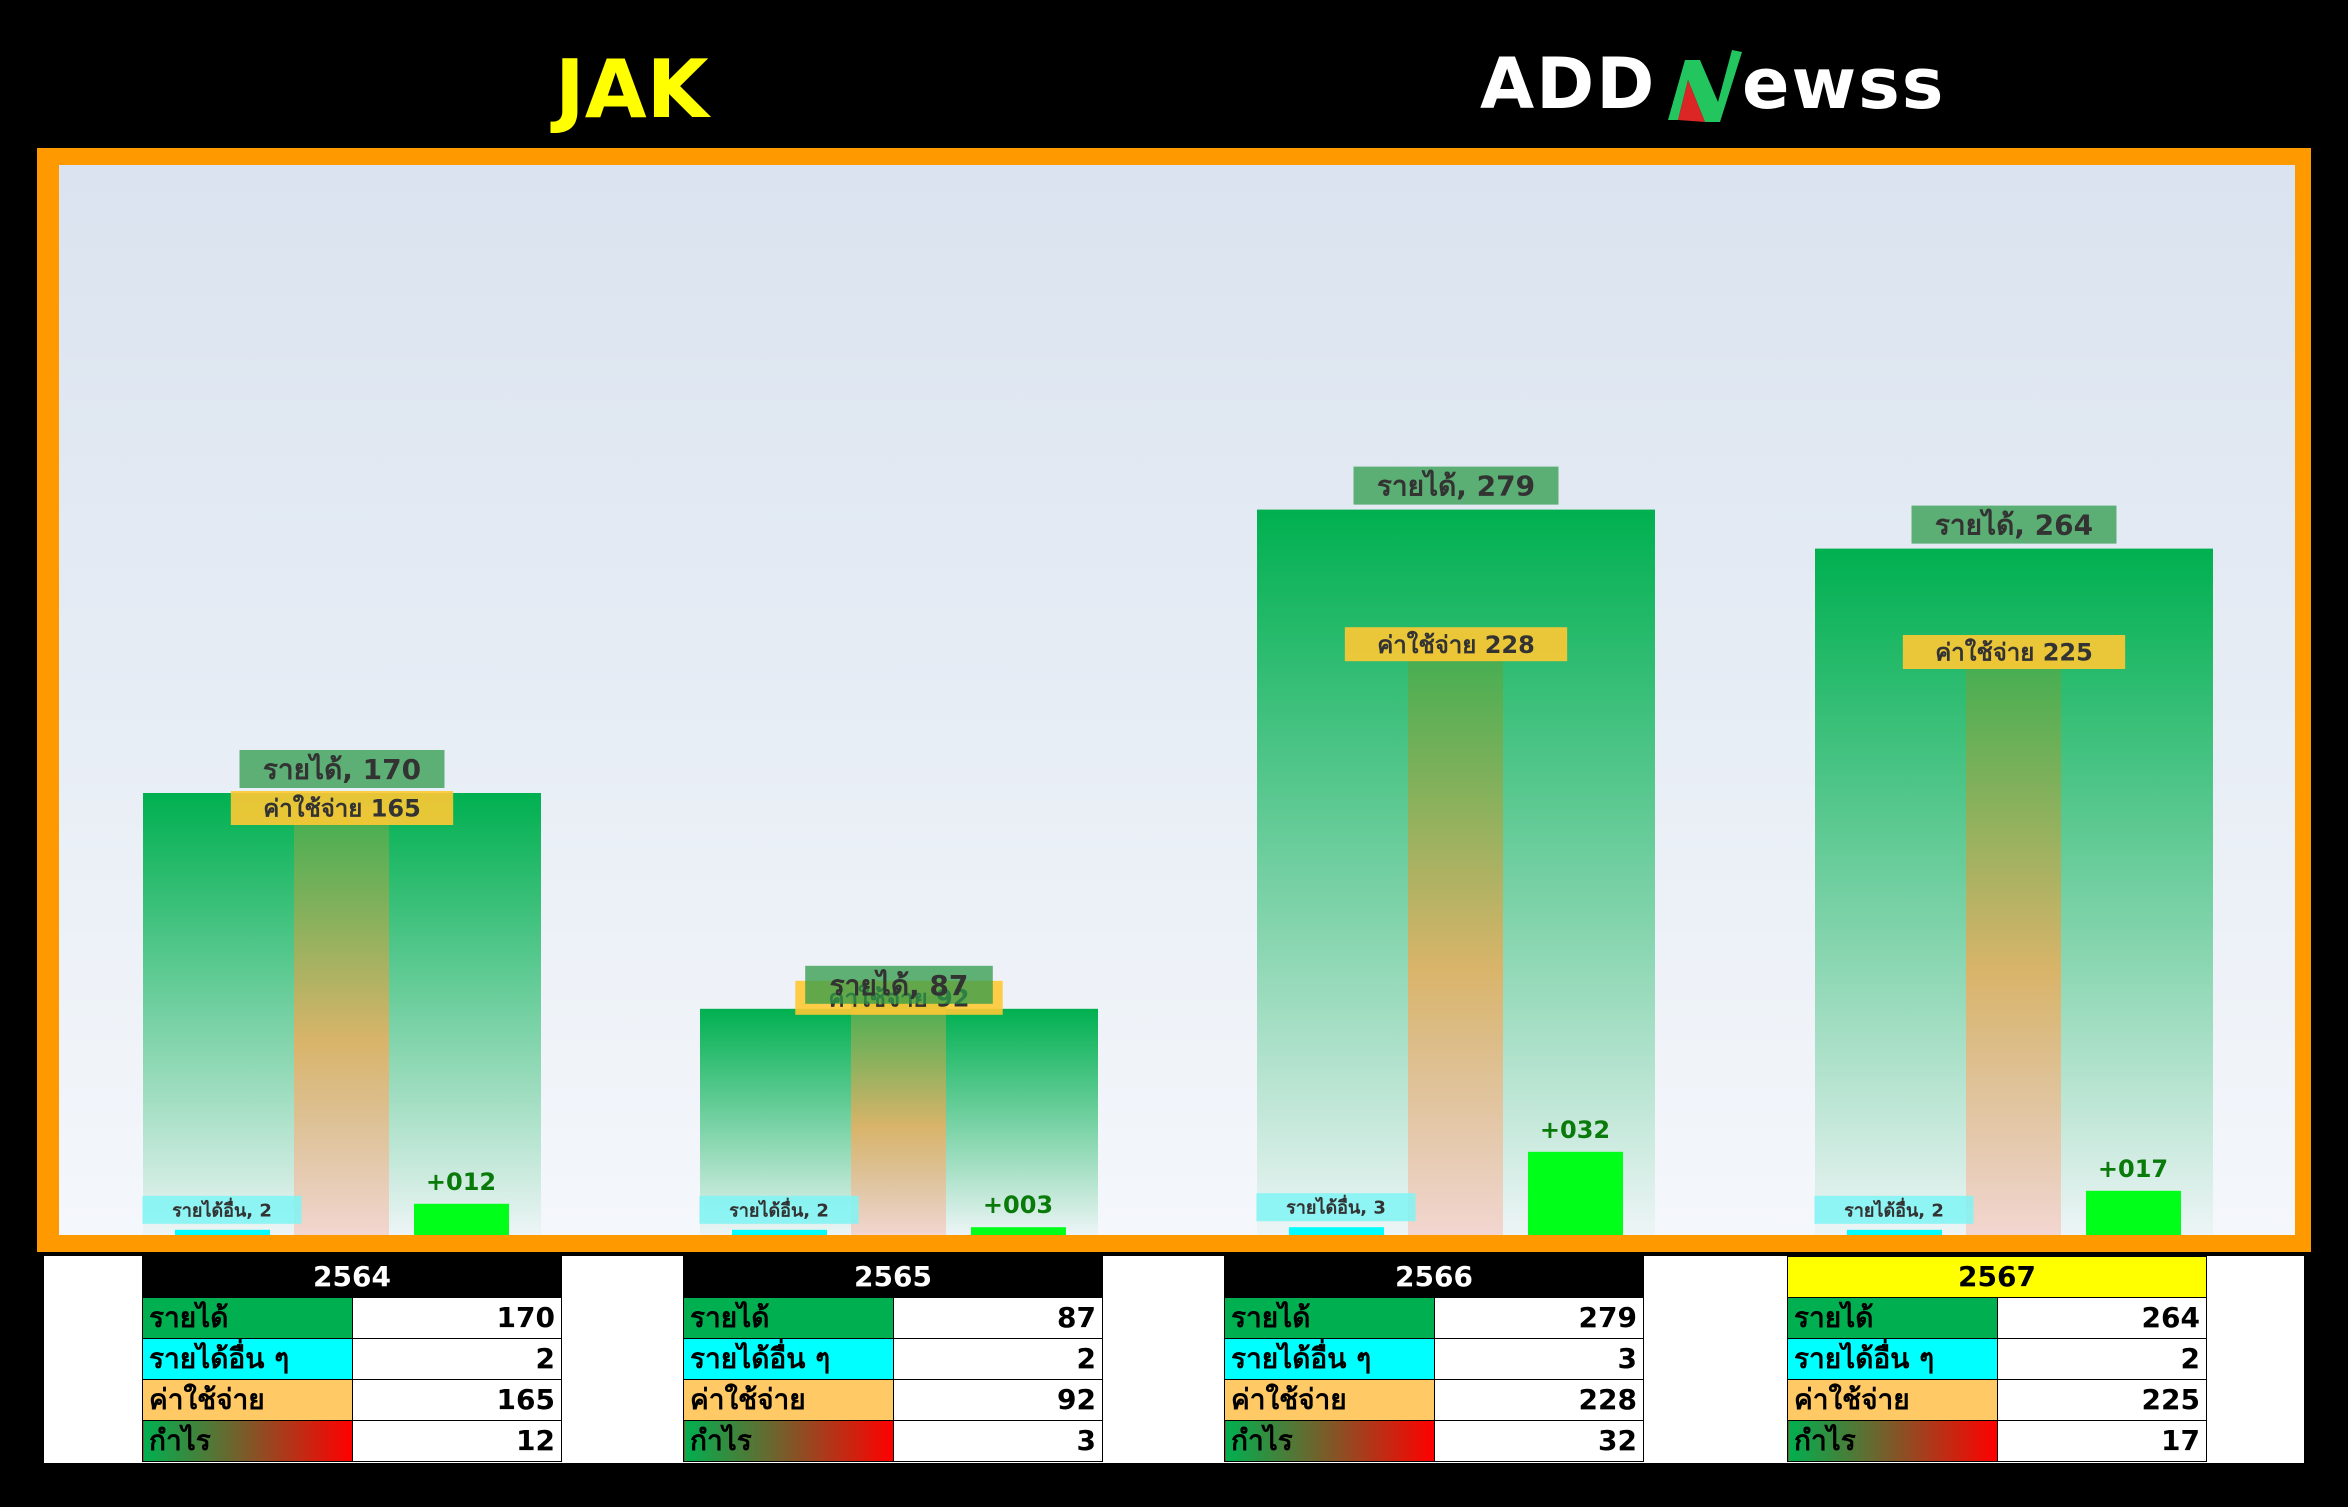 This screenshot has width=2348, height=1507. I want to click on label-other-income-2567-bg, so click(1894, 1209).